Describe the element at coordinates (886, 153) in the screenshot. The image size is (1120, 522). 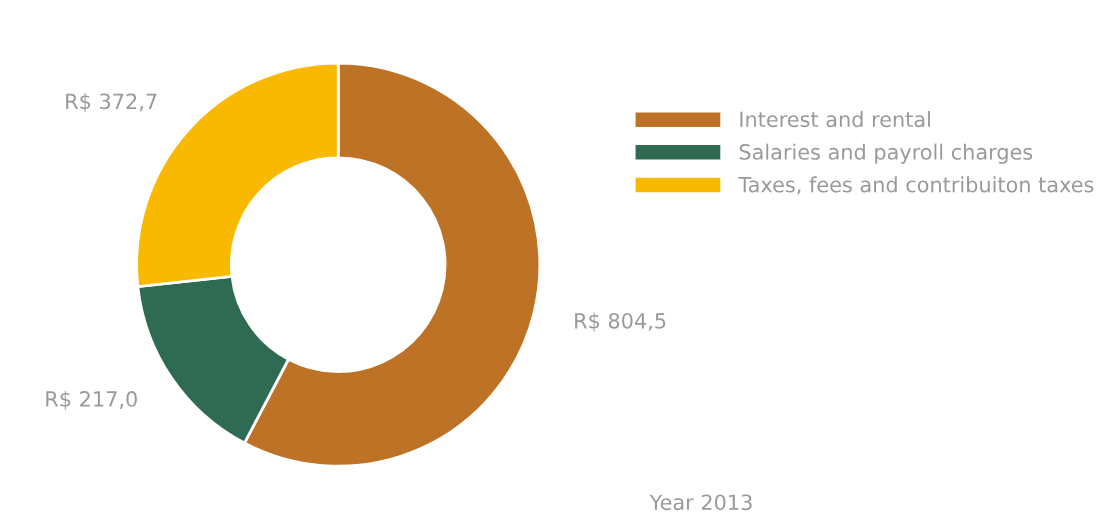
I see `legend-label: Salaries and payroll charges` at that location.